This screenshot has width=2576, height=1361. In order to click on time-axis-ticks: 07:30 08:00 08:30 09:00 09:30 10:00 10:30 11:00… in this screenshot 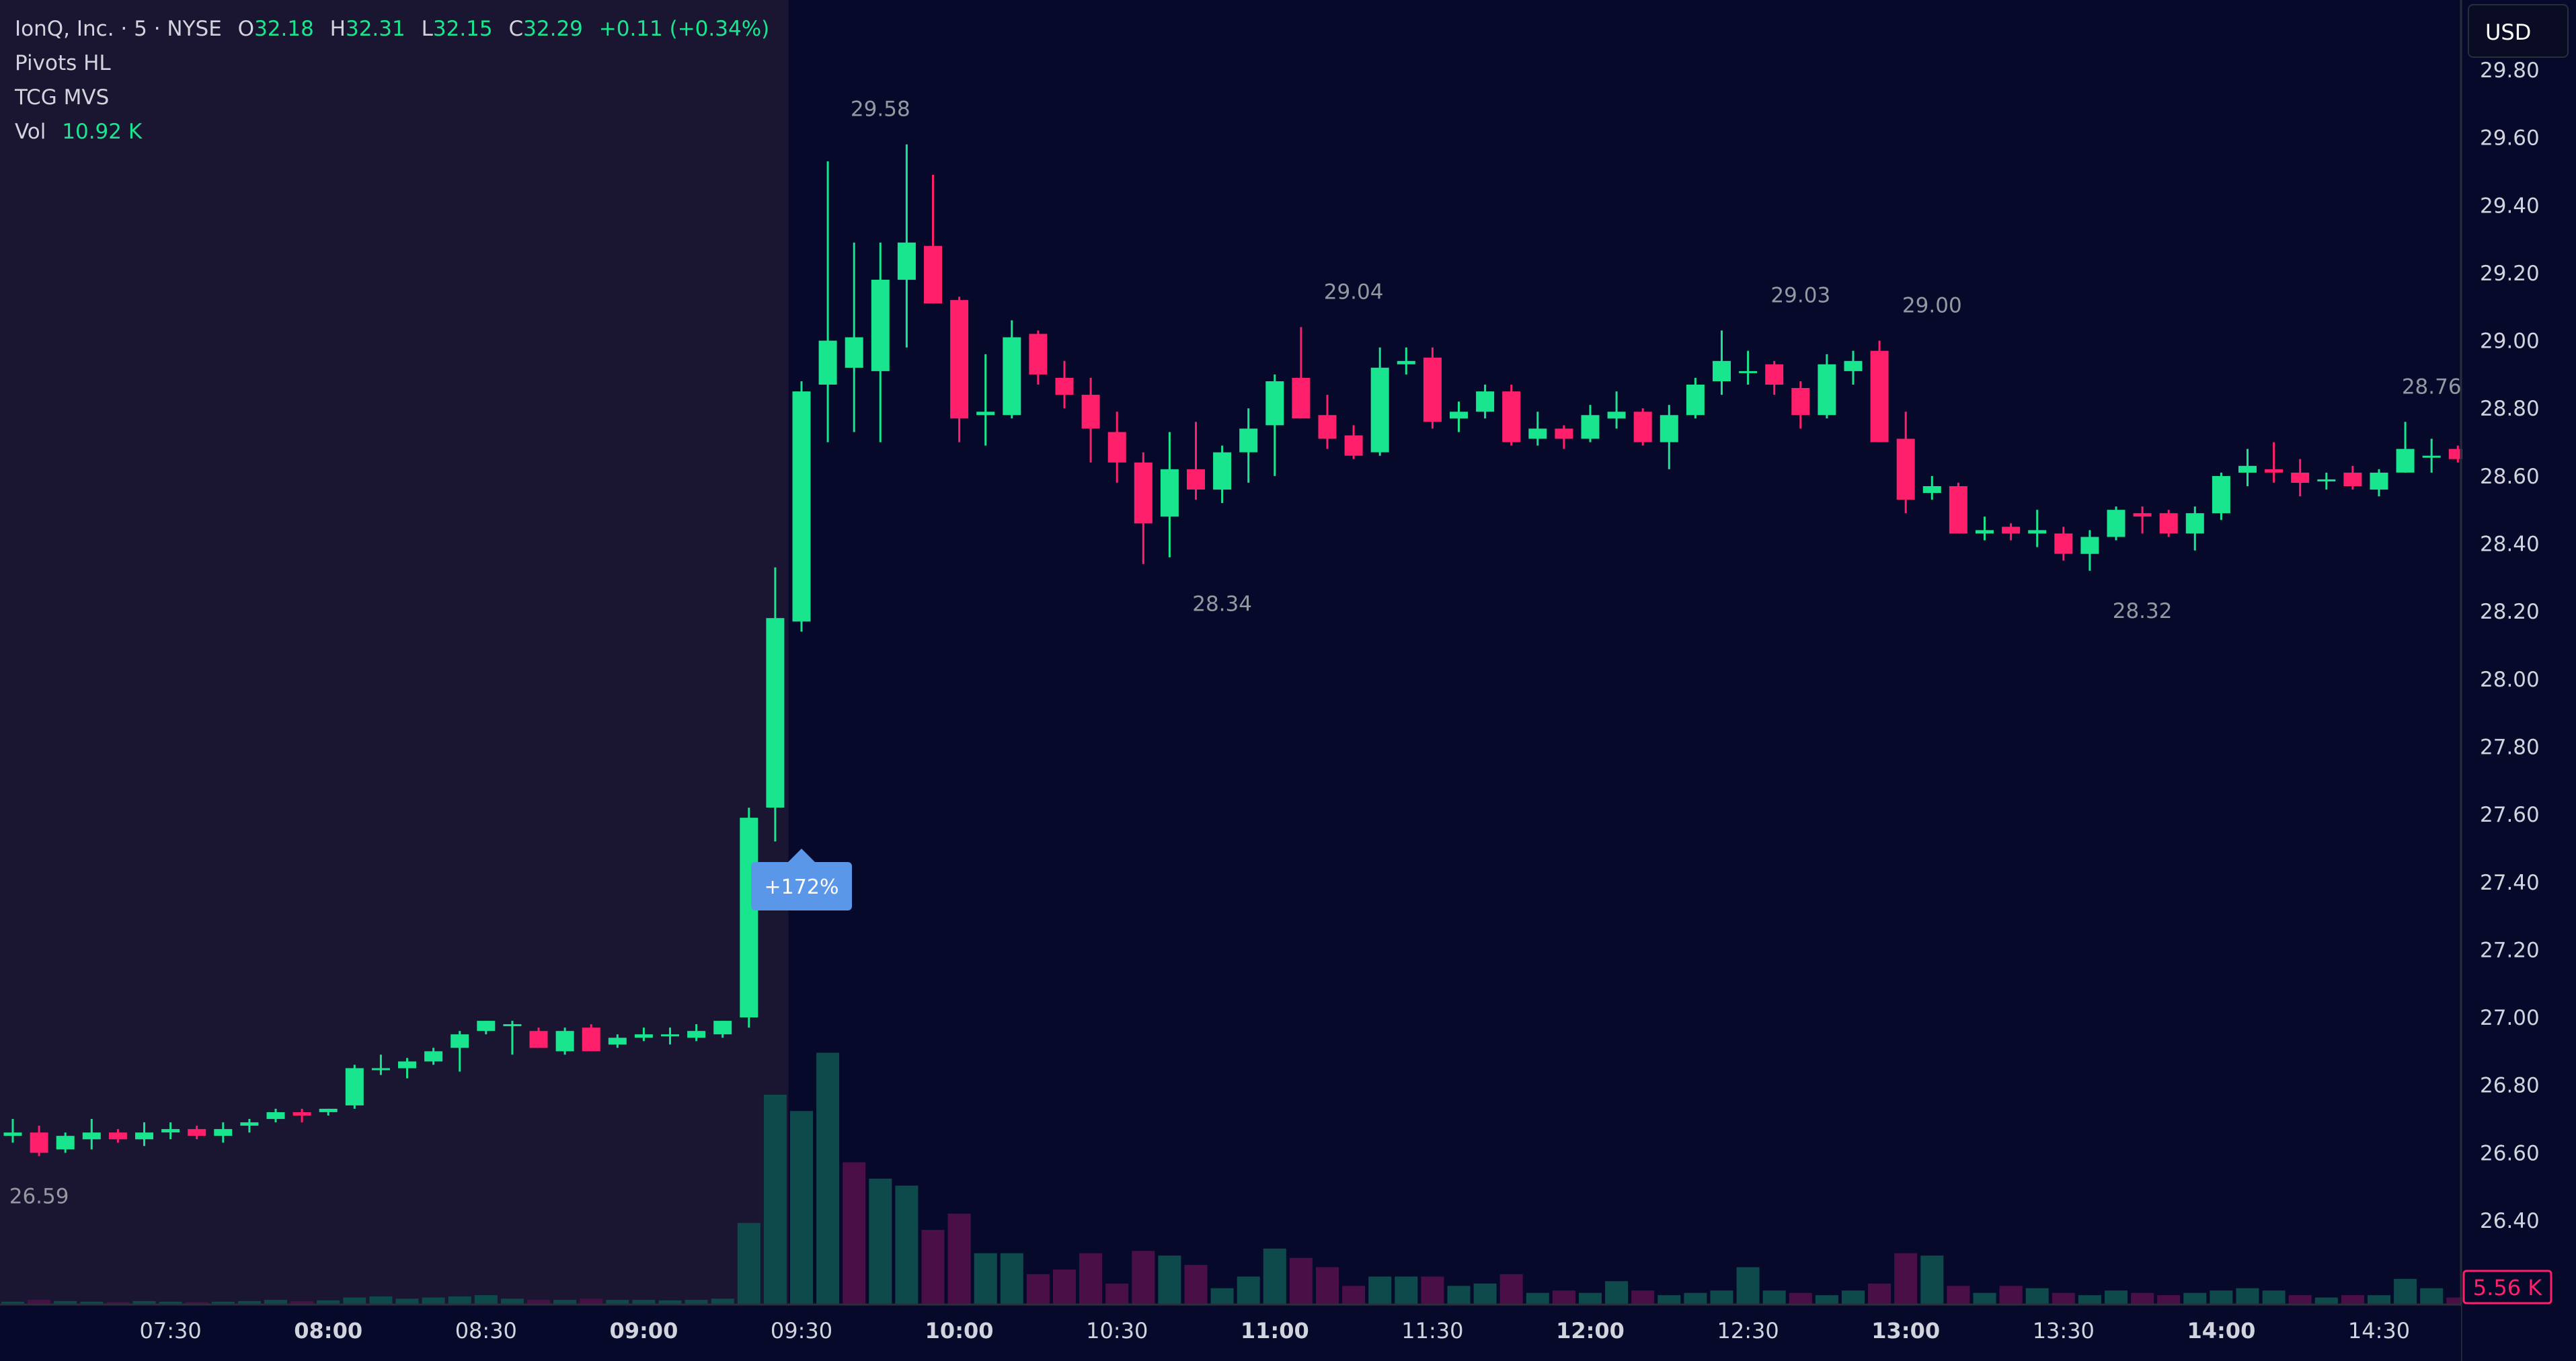, I will do `click(1275, 1331)`.